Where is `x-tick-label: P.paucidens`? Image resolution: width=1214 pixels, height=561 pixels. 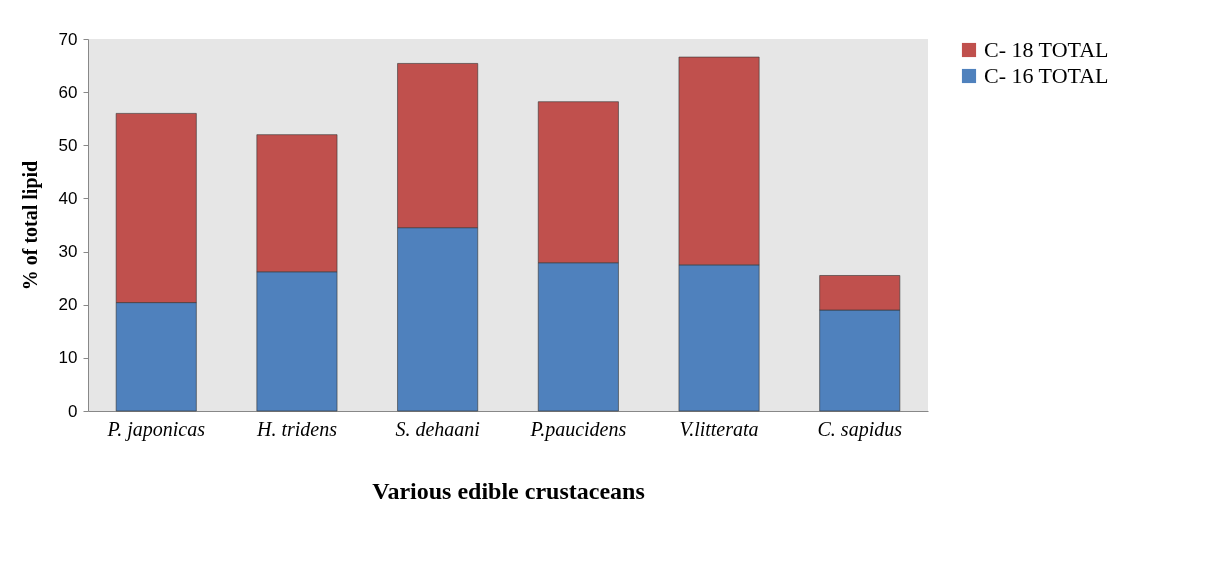
x-tick-label: P.paucidens is located at coordinates (578, 429).